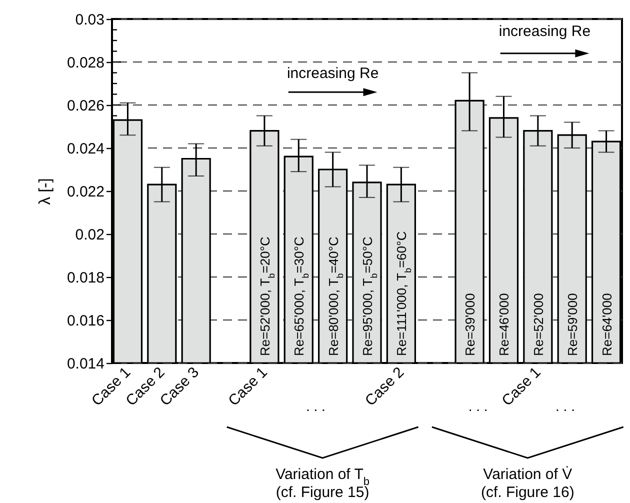 The image size is (630, 503). What do you see at coordinates (85, 149) in the screenshot?
I see `y-tick-label: 0.024` at bounding box center [85, 149].